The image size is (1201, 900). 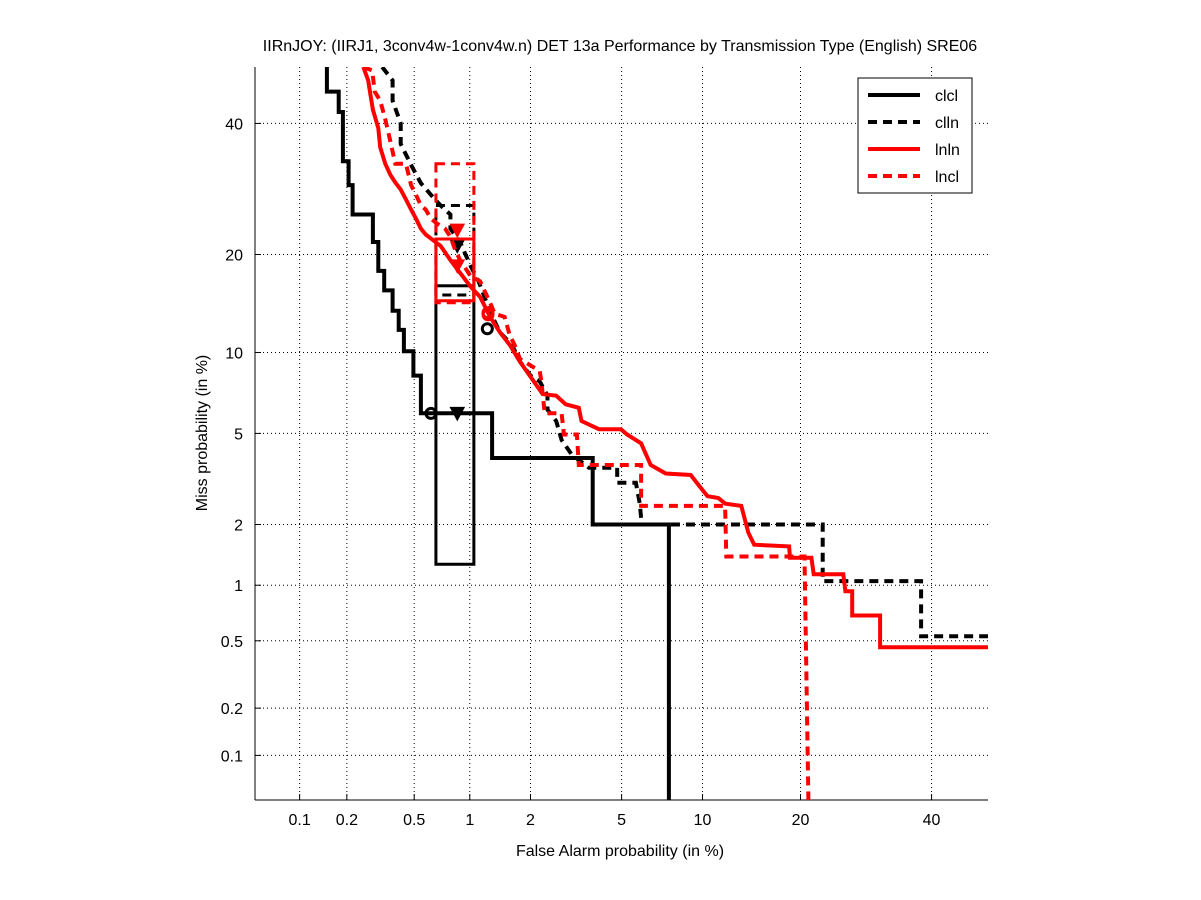 I want to click on min-dcf-marker-lncl, so click(x=488, y=313).